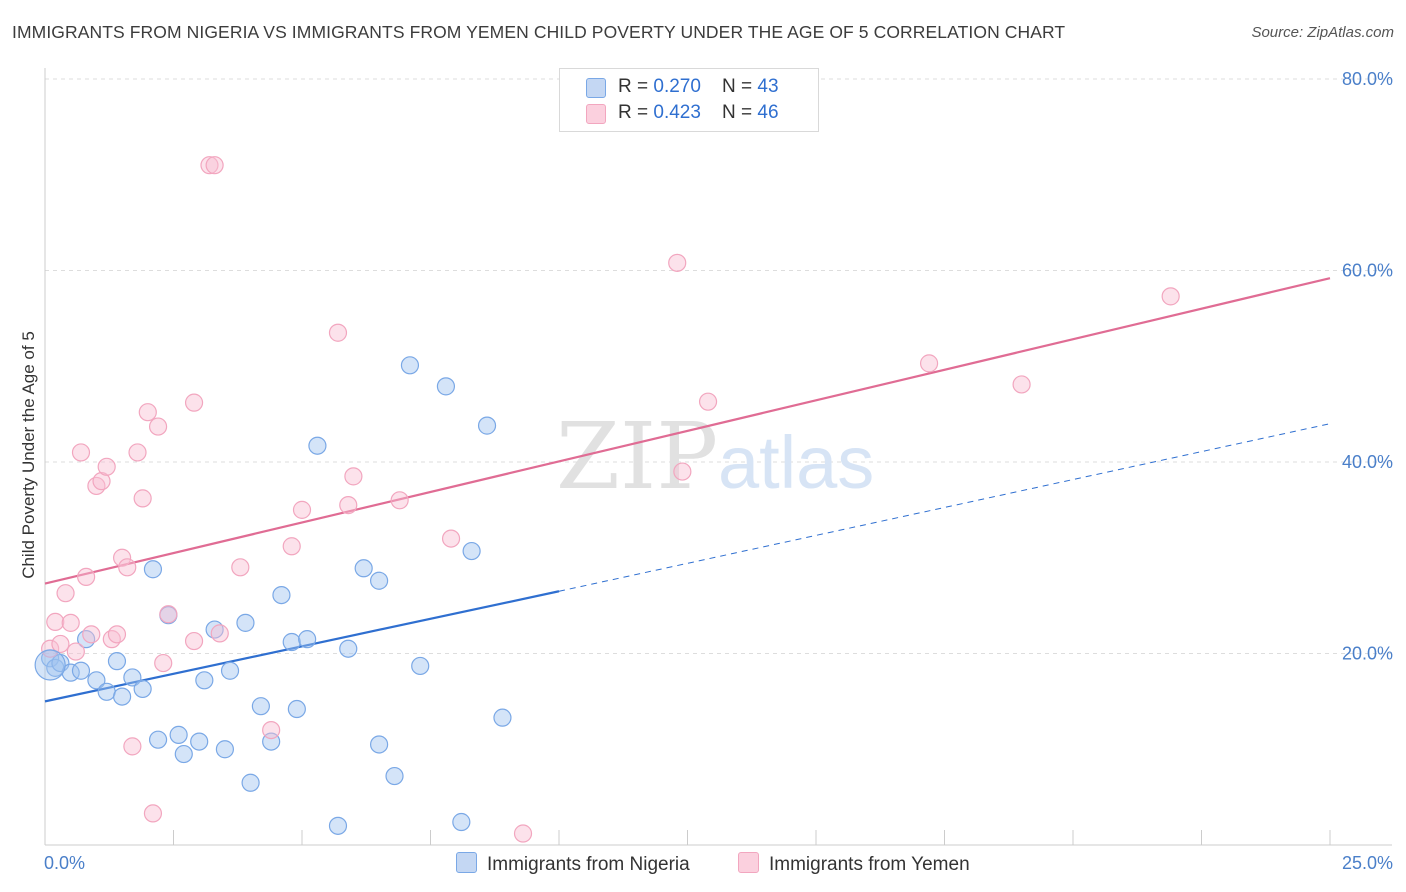 Image resolution: width=1406 pixels, height=892 pixels. I want to click on bottom-legend-yemen: Immigrants from Yemen, so click(854, 864).